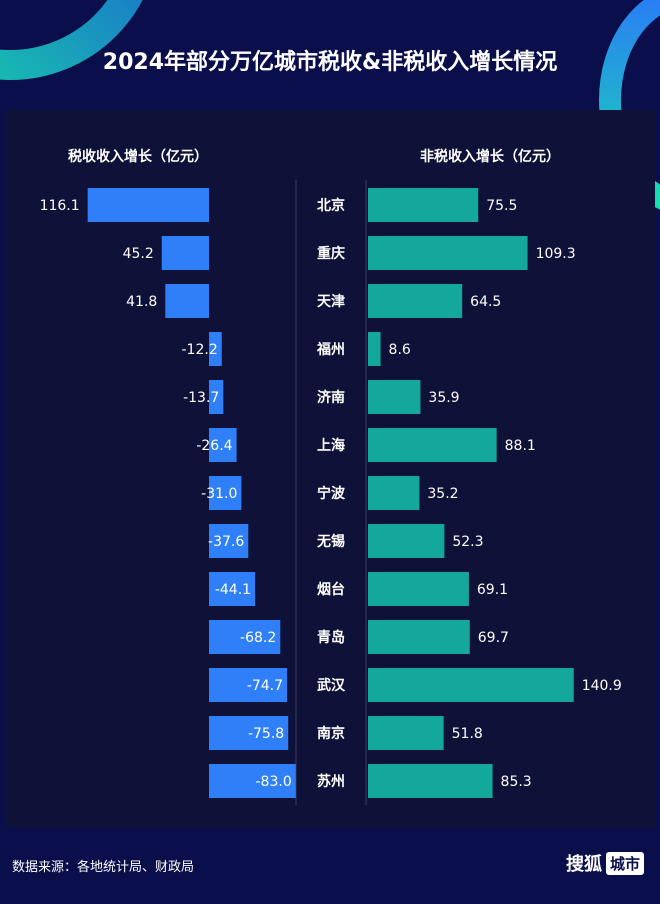 Image resolution: width=660 pixels, height=904 pixels. Describe the element at coordinates (331, 685) in the screenshot. I see `city-label: 武汉` at that location.